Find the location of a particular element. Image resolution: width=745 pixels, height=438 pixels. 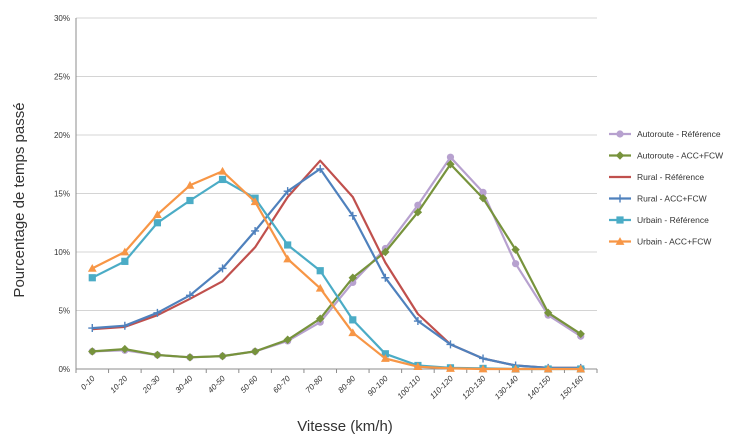

x-tick-label: 110-120 is located at coordinates (441, 387).